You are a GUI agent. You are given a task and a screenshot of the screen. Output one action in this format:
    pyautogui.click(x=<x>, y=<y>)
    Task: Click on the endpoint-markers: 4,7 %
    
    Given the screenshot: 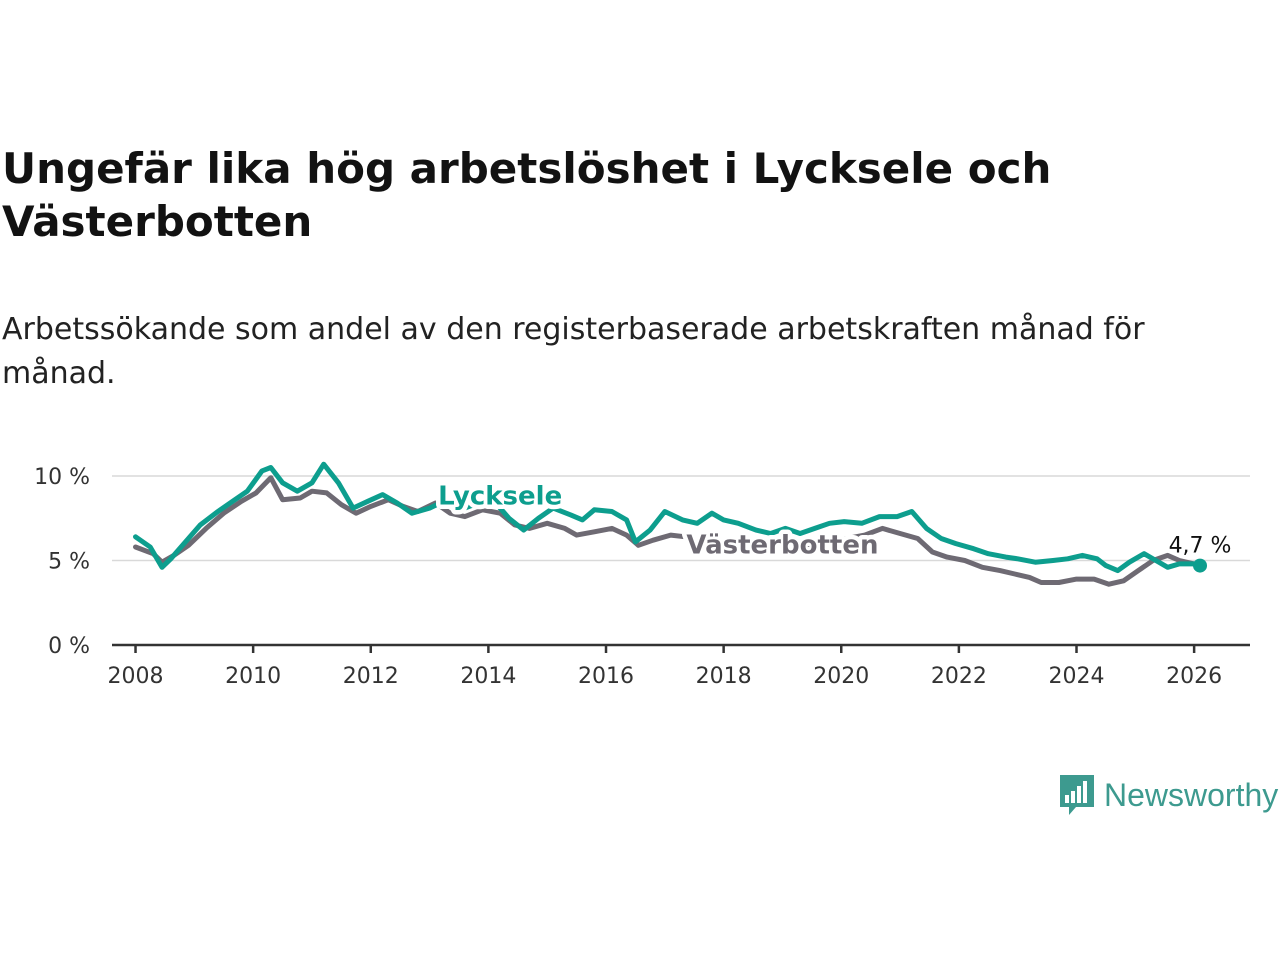 What is the action you would take?
    pyautogui.click(x=1200, y=552)
    